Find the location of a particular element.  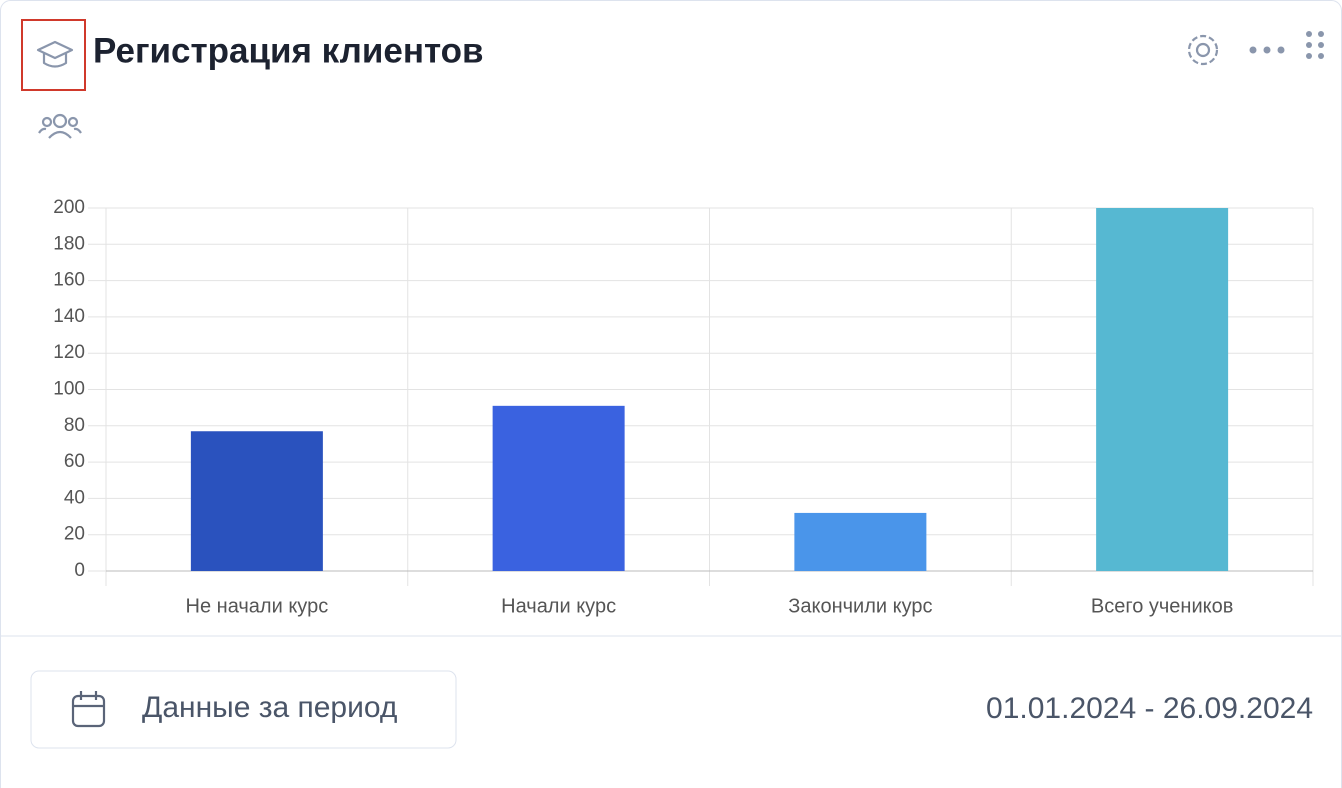

calendar-icon is located at coordinates (88, 709).